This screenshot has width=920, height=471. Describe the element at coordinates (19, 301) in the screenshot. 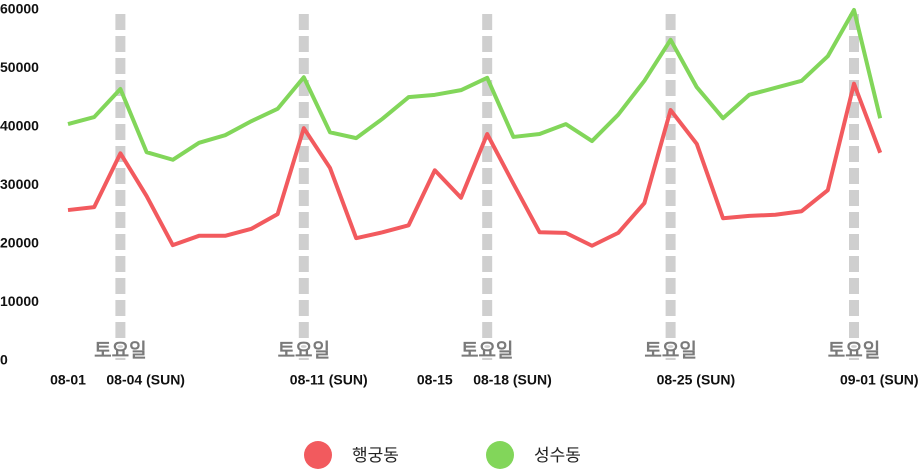

I see `y-tick-label: 10000` at that location.